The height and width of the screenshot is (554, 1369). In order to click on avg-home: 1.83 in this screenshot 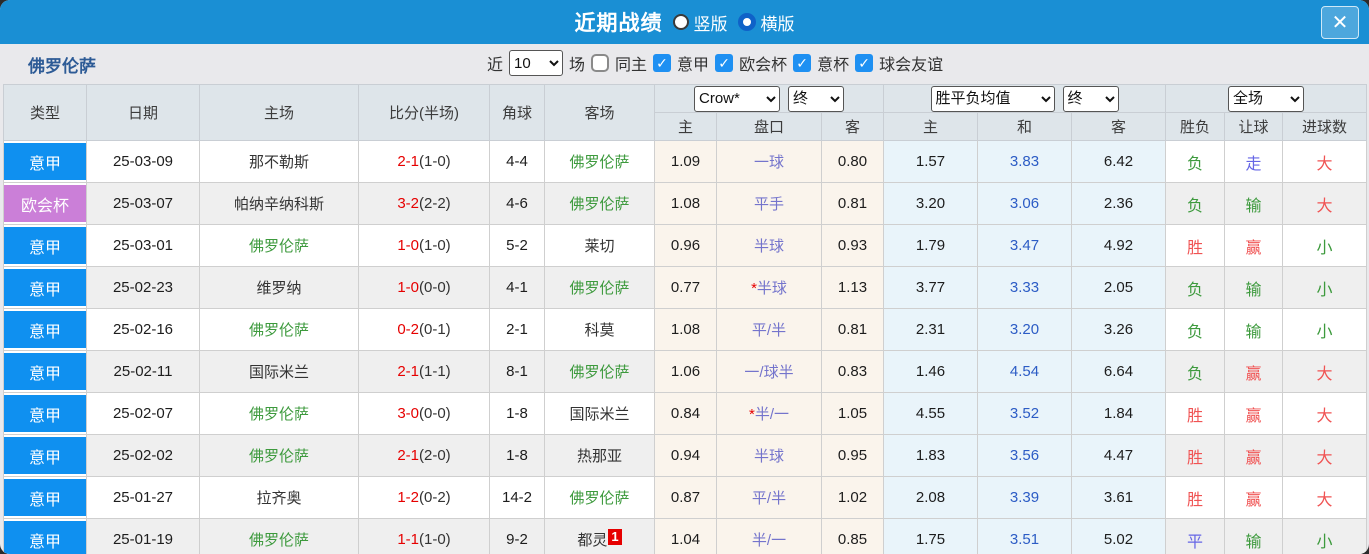, I will do `click(931, 455)`.